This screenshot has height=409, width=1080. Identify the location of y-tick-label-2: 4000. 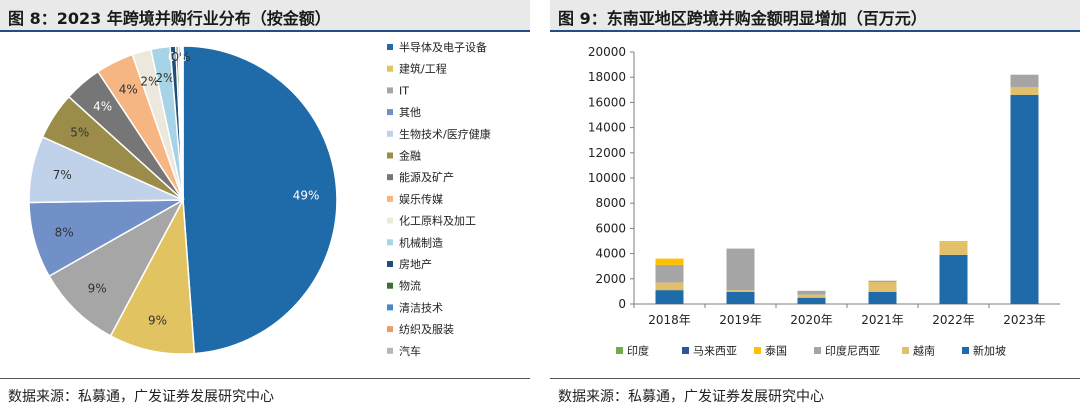
(610, 254).